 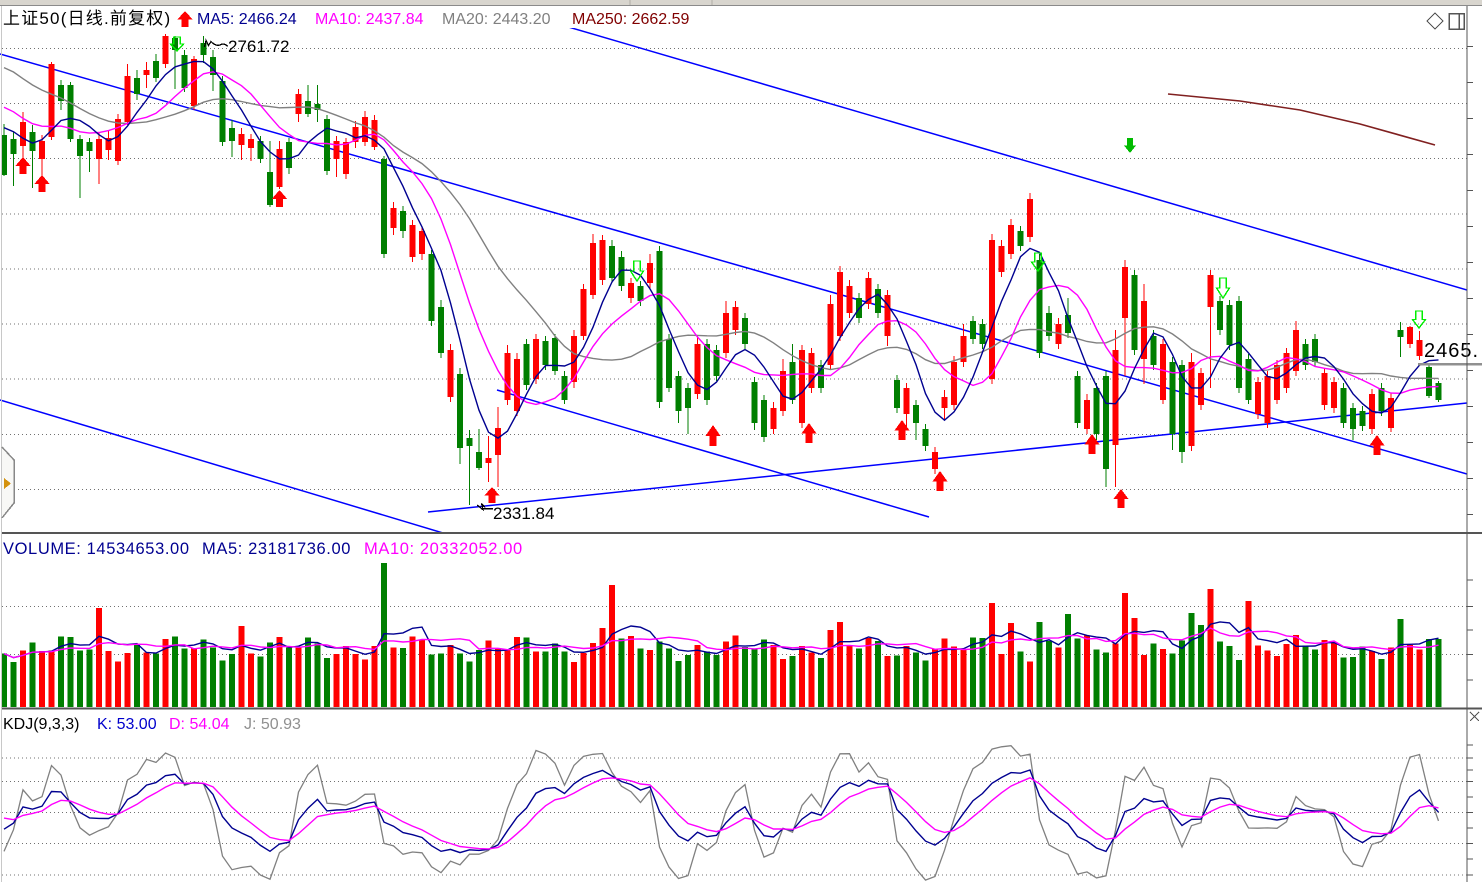 What do you see at coordinates (127, 724) in the screenshot?
I see `svg-text: K: 53.00` at bounding box center [127, 724].